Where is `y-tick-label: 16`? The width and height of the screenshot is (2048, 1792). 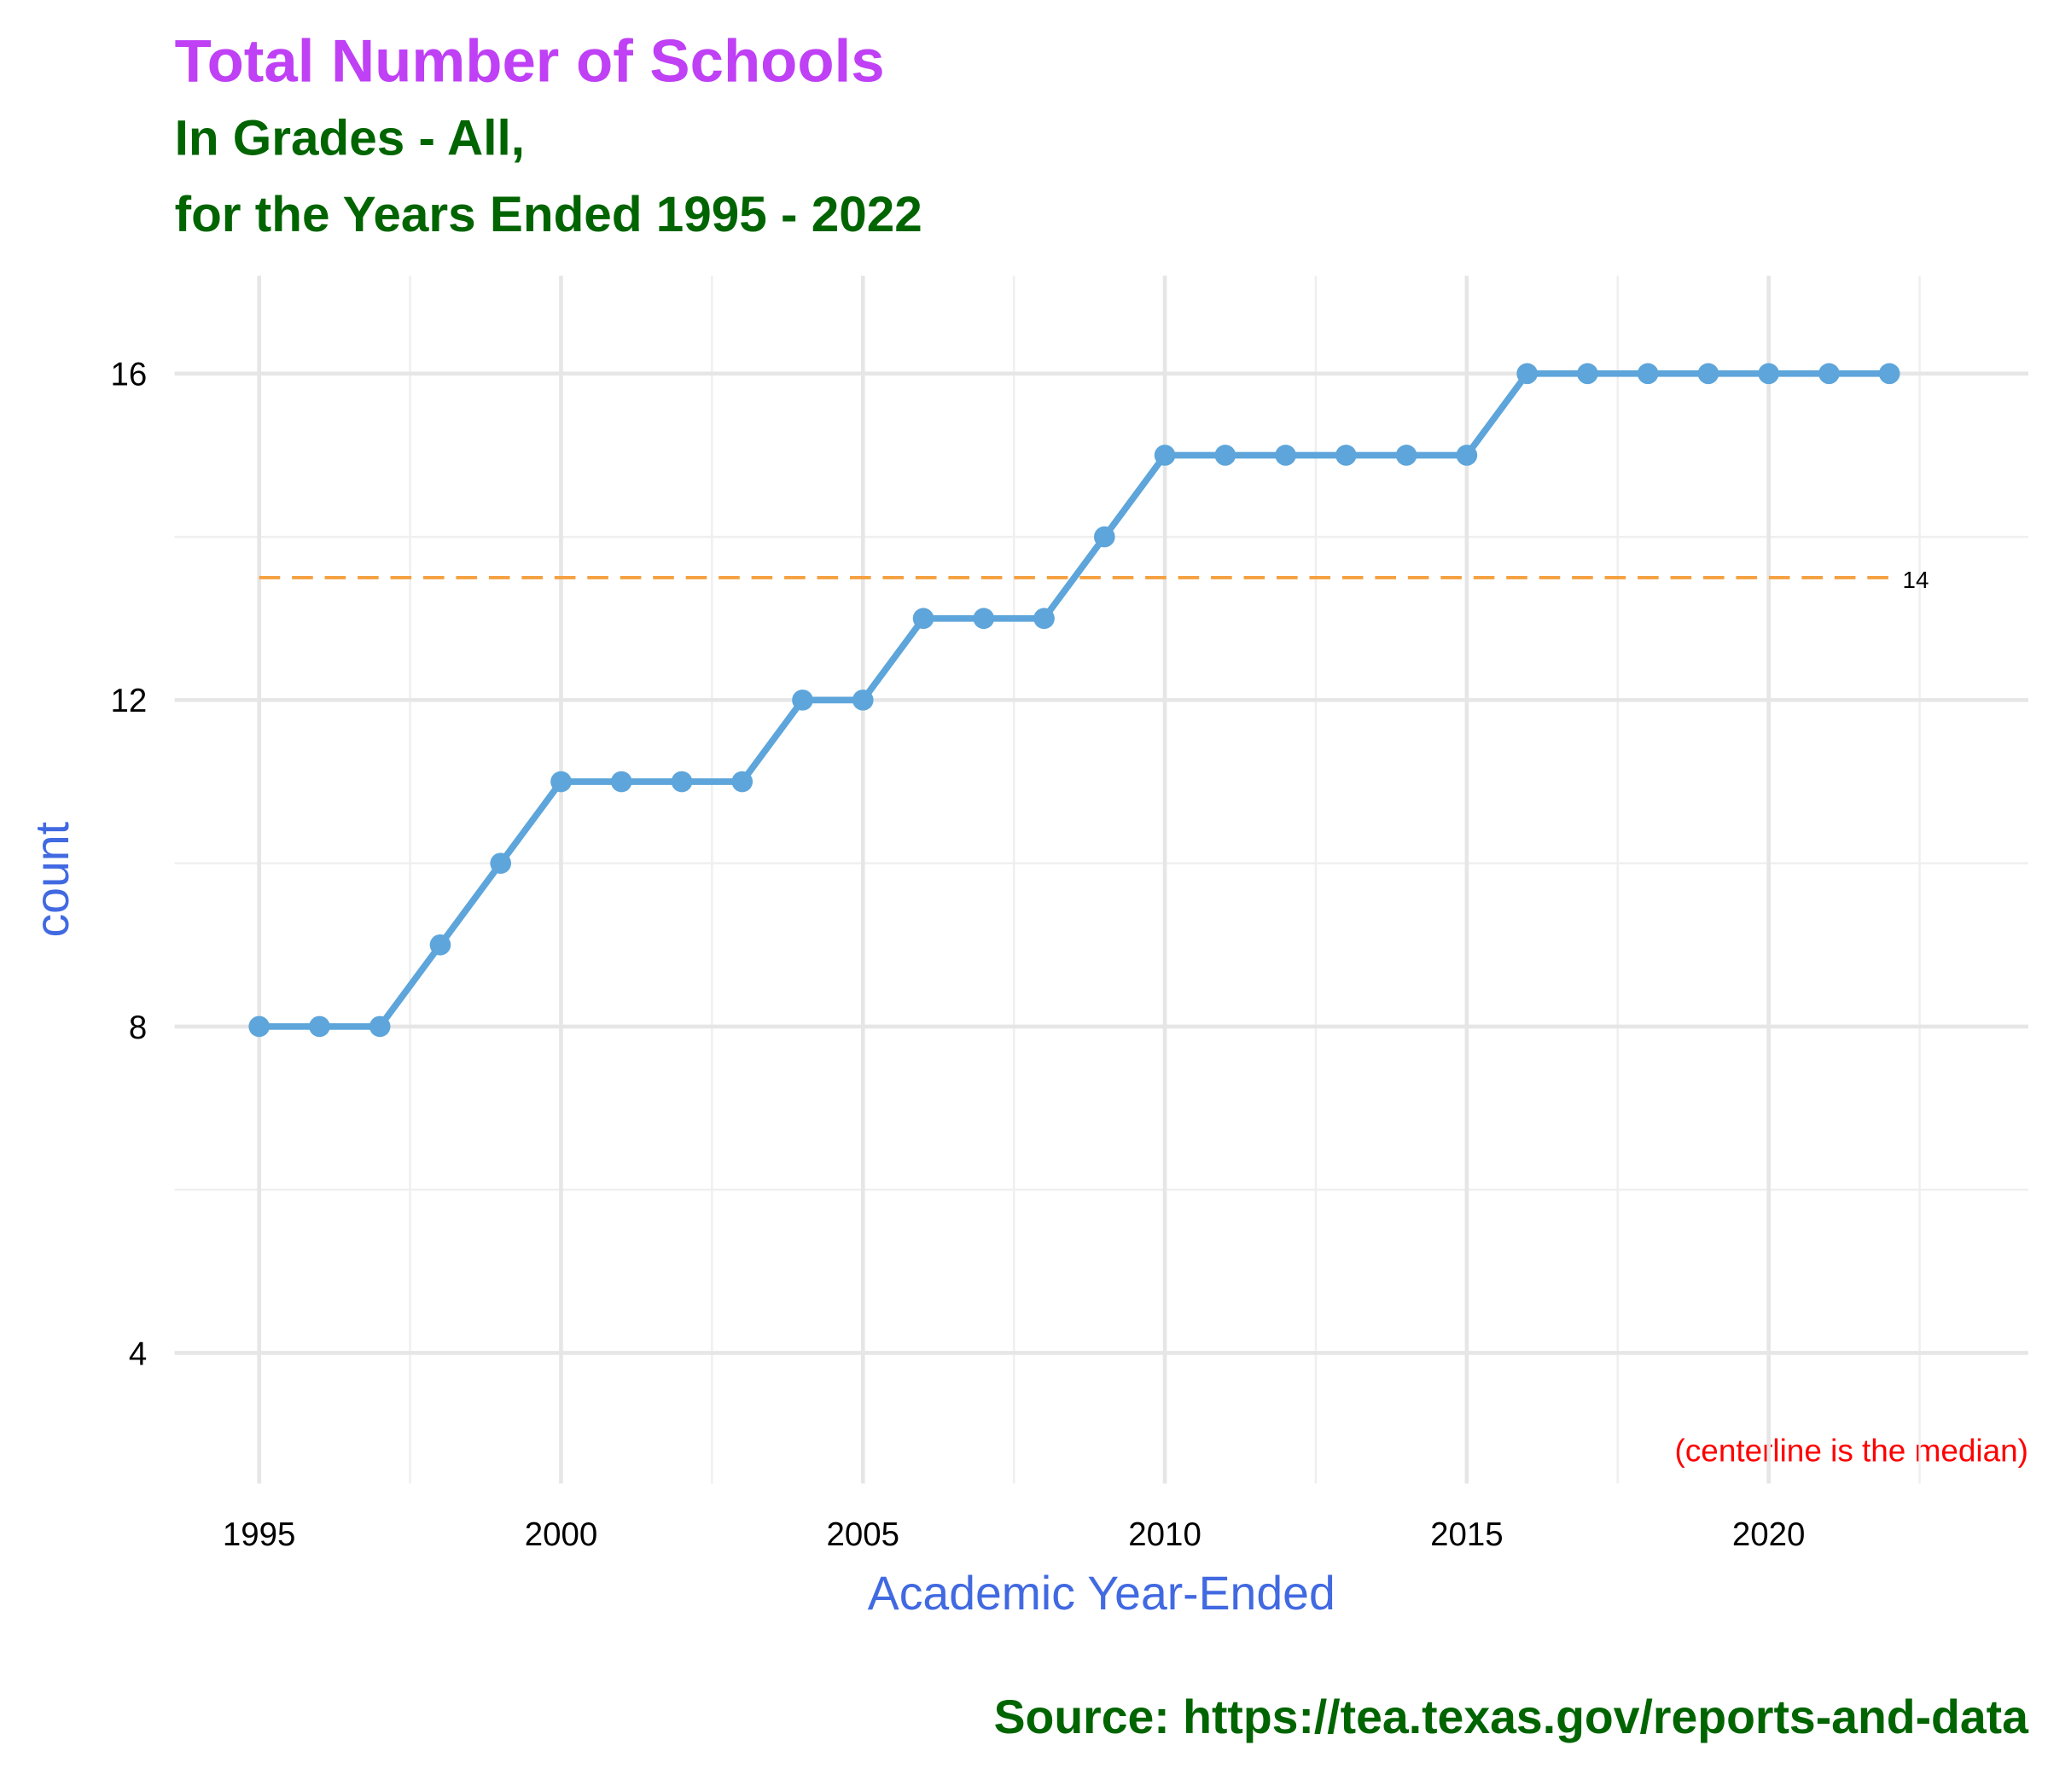 y-tick-label: 16 is located at coordinates (129, 375).